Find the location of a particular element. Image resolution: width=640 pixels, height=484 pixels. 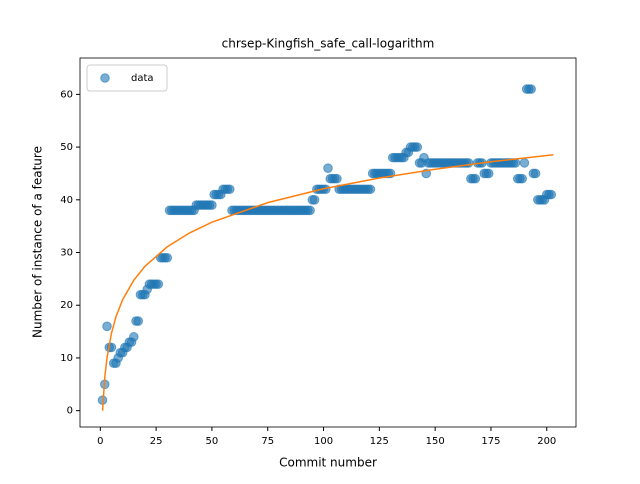

chart-title: chrsep-Kingfish_safe_call-logarithm is located at coordinates (328, 44).